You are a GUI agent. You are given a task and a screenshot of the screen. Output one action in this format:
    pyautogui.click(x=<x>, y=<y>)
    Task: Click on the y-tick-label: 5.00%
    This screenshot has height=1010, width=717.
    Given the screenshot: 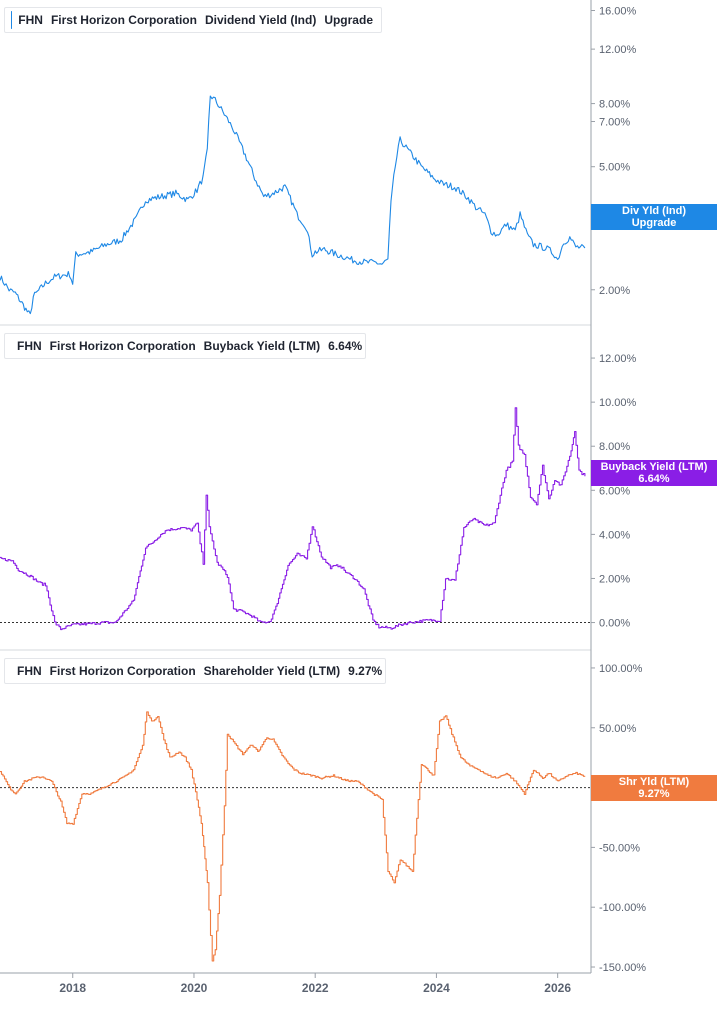 What is the action you would take?
    pyautogui.click(x=614, y=168)
    